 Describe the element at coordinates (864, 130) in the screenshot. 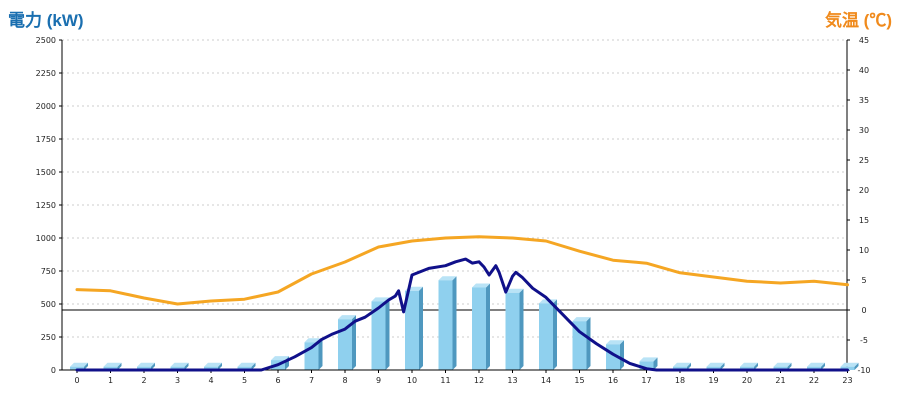

I see `right-tick-label: 30` at that location.